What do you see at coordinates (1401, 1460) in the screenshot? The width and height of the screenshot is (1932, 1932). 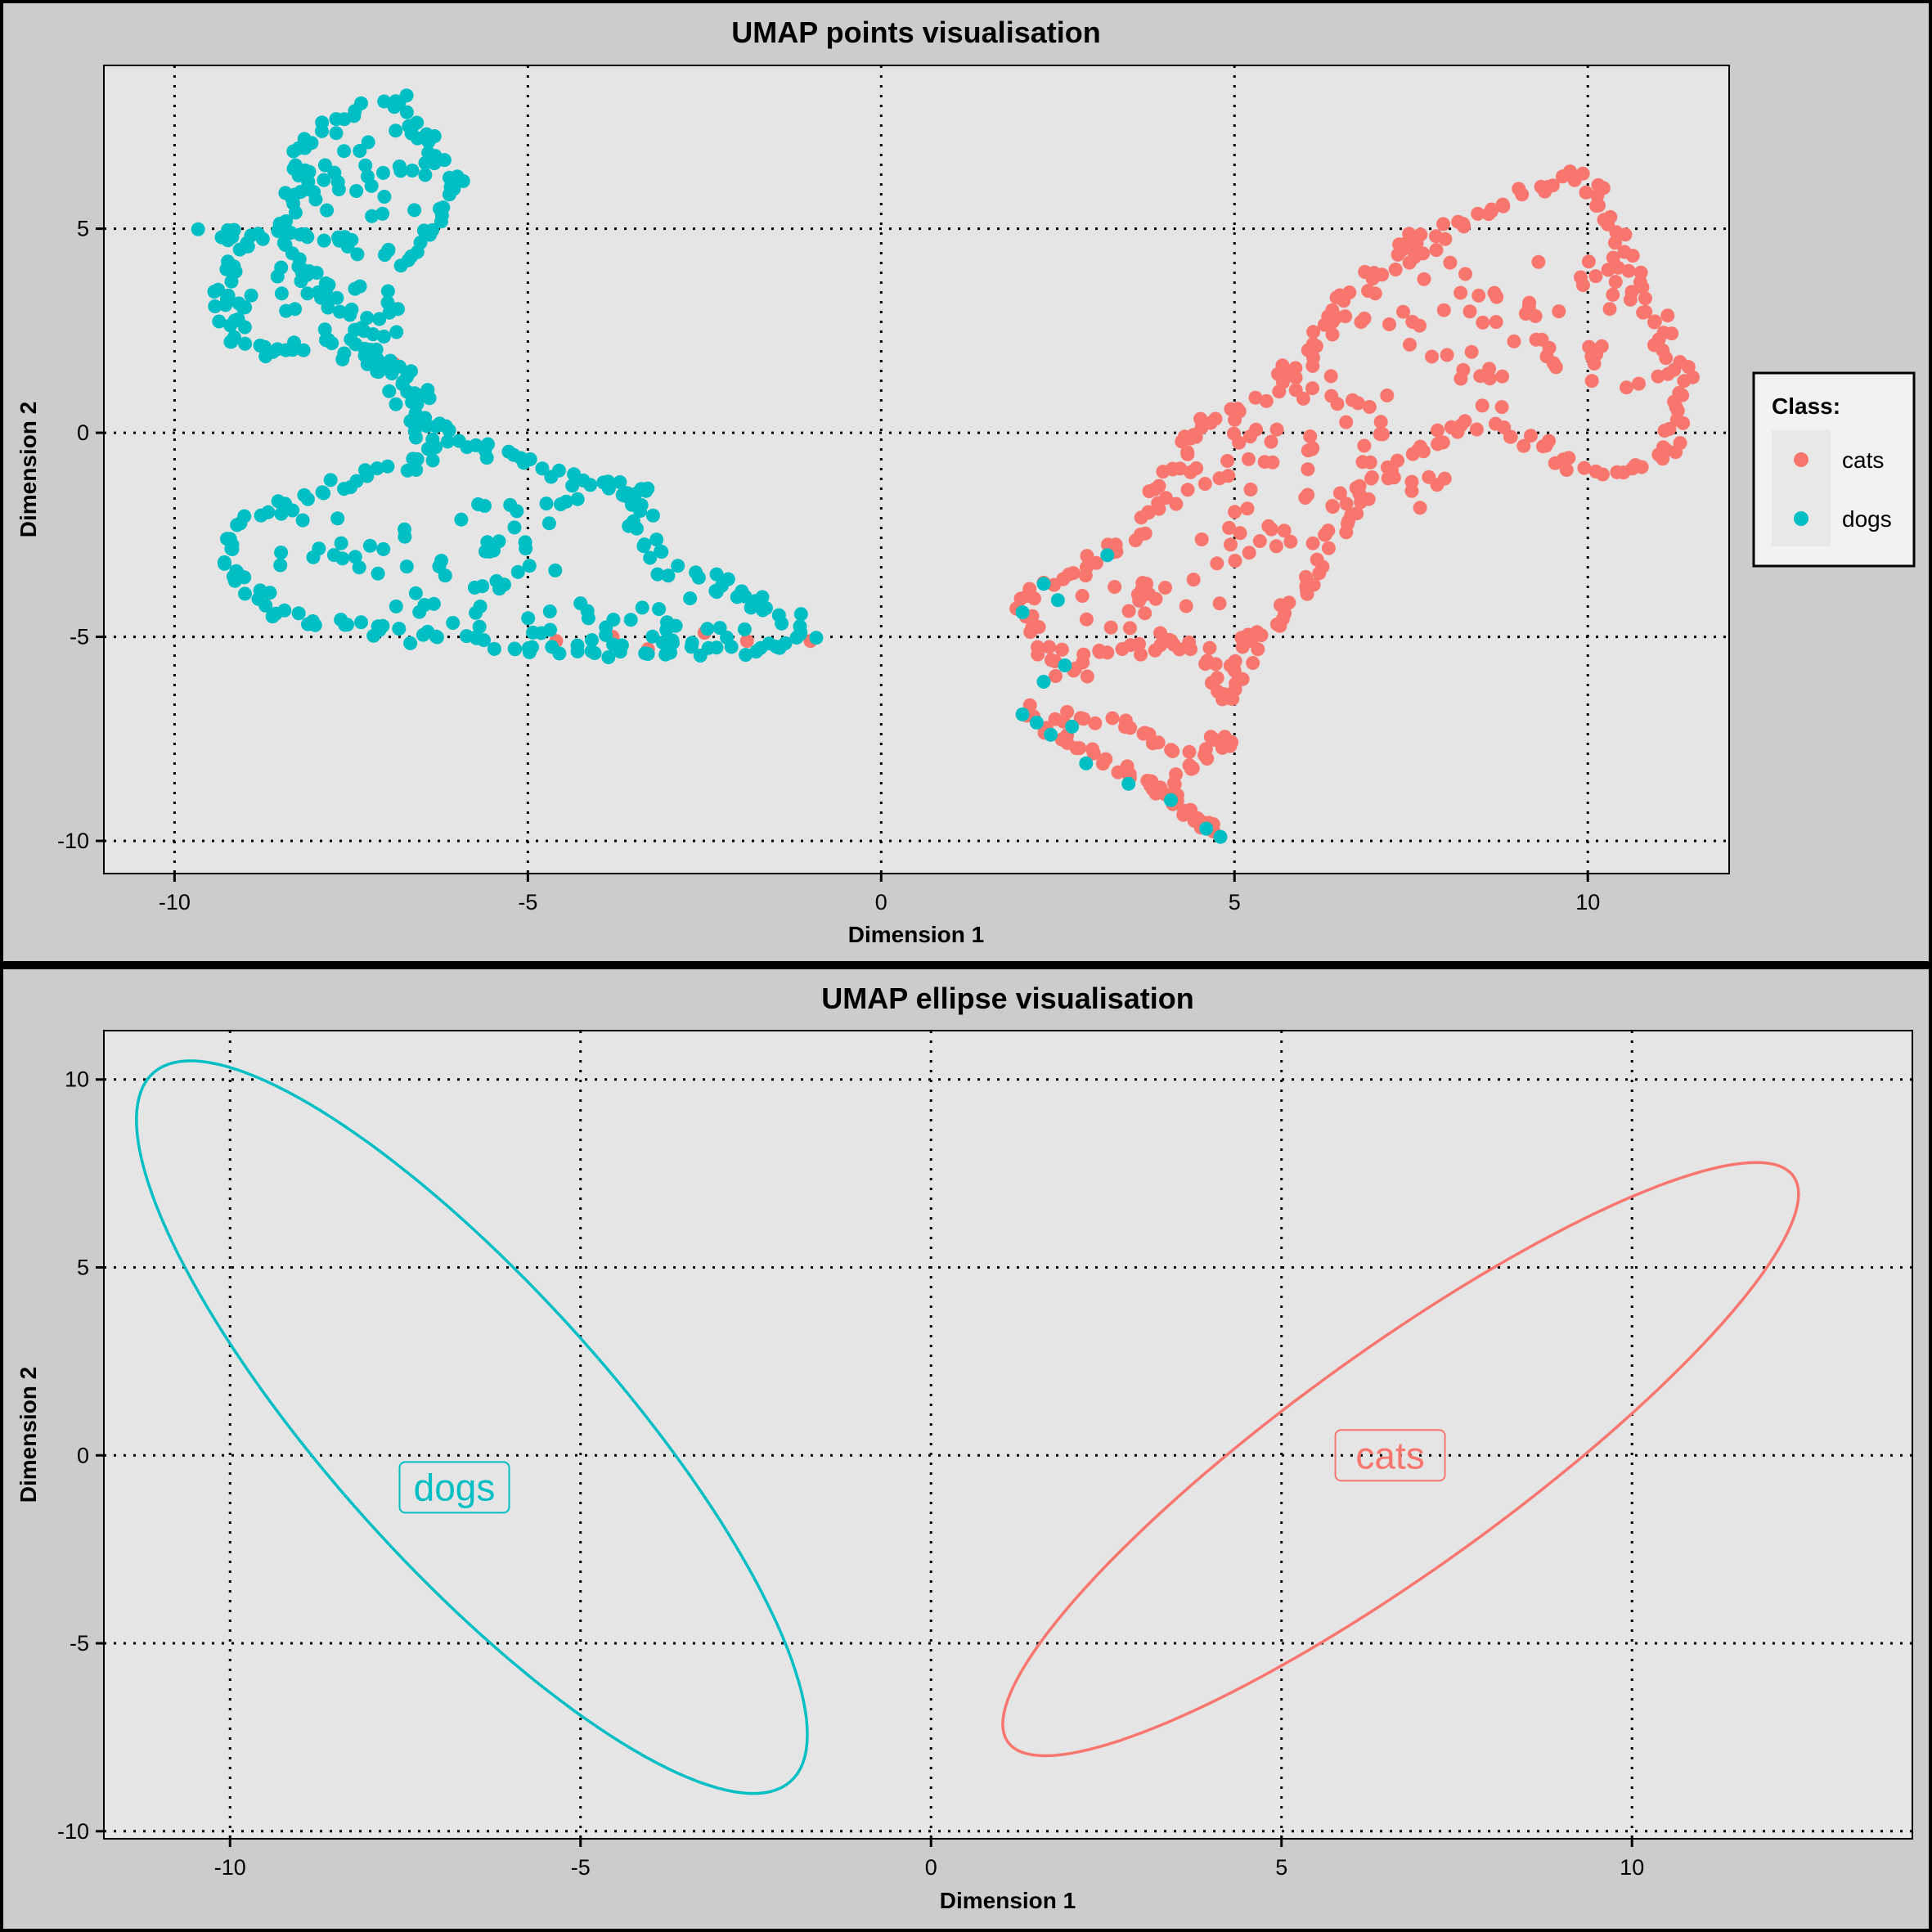 I see `cats-ellipse` at bounding box center [1401, 1460].